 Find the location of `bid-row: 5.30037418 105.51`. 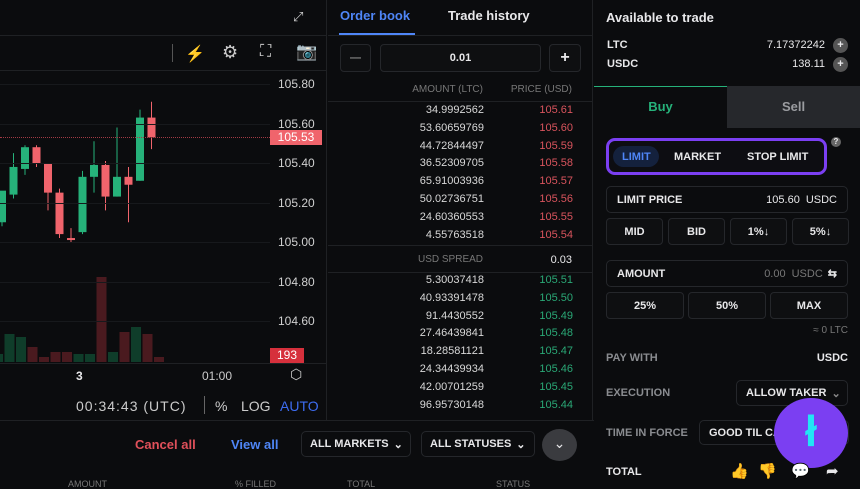

bid-row: 5.30037418 105.51 is located at coordinates (460, 283).